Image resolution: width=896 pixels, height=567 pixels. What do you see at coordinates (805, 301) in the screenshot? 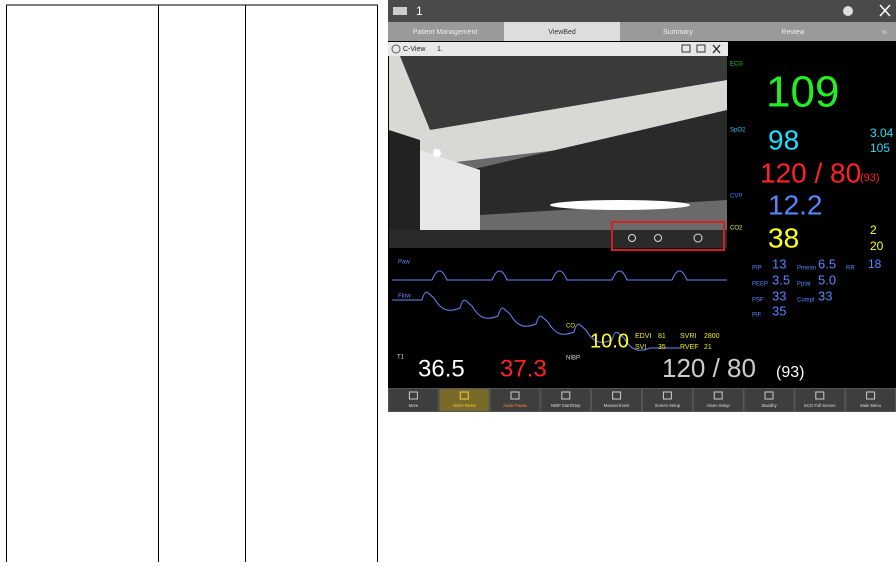
I see `vent-label: Compl` at bounding box center [805, 301].